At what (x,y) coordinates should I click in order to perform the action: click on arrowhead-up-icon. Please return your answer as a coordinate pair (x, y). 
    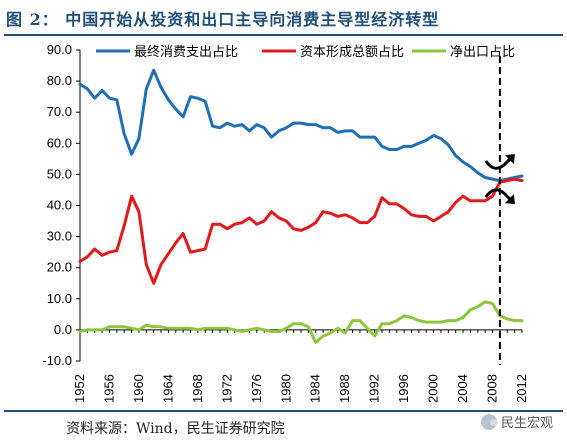
    Looking at the image, I should click on (509, 159).